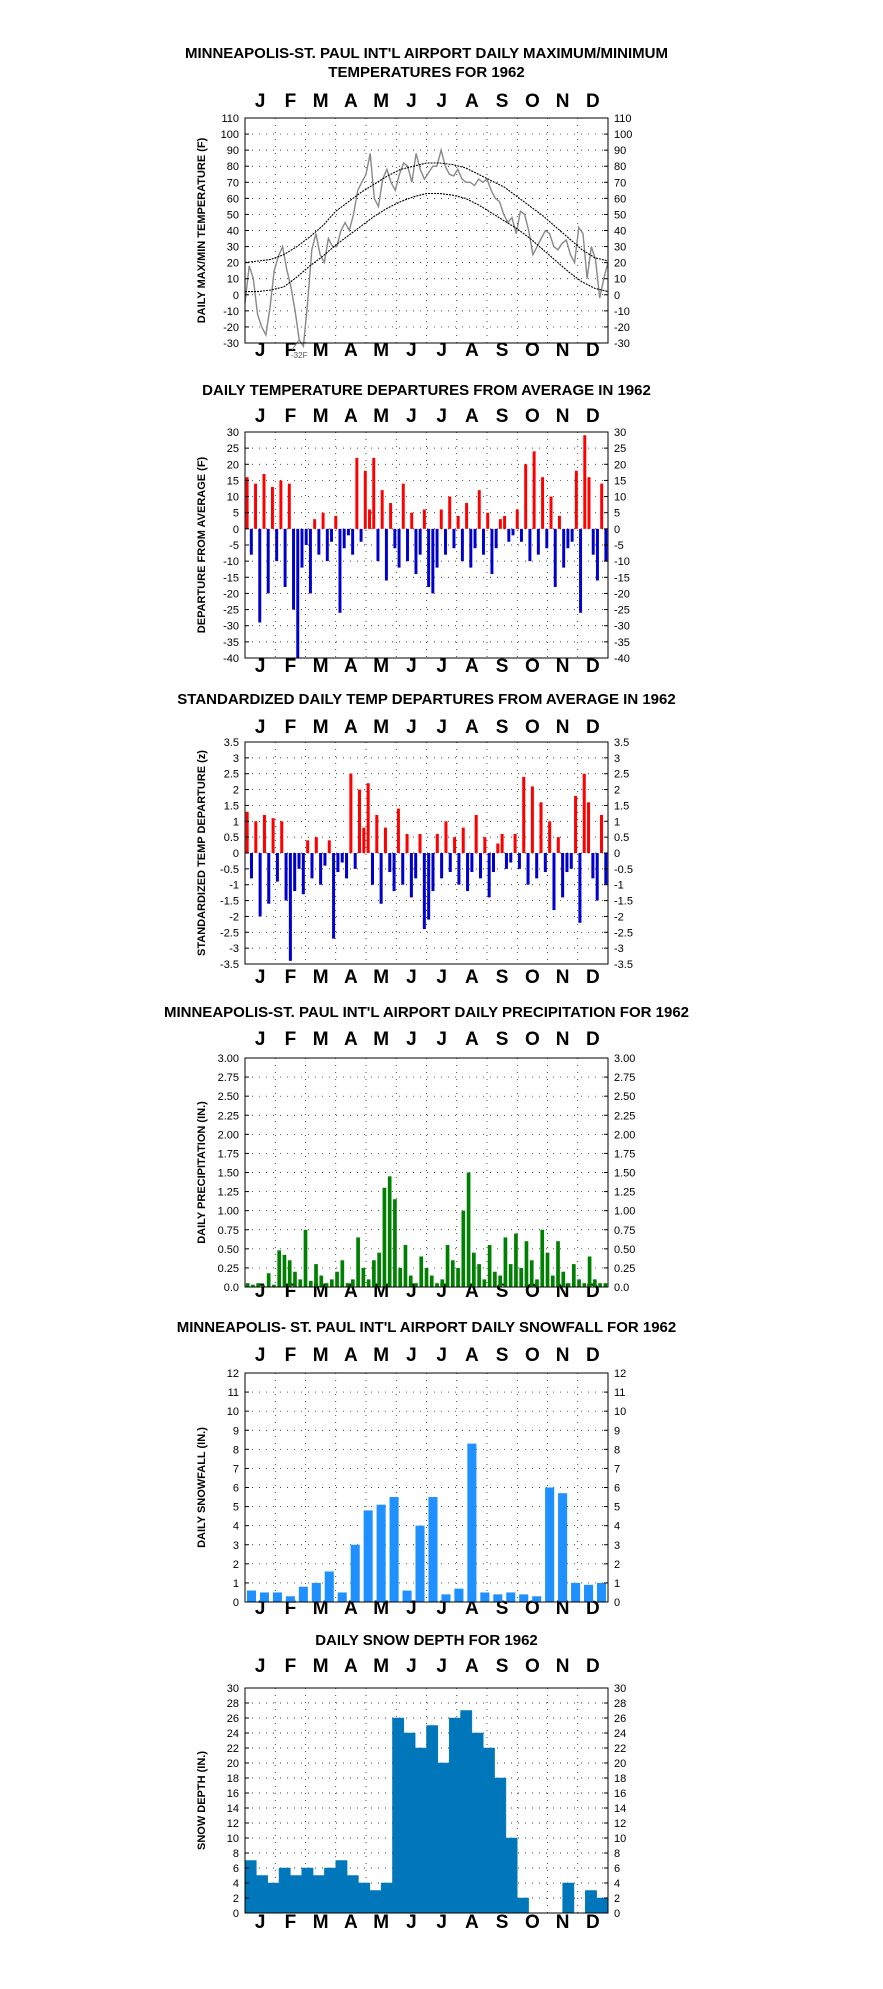 The image size is (883, 1989). What do you see at coordinates (228, 1078) in the screenshot?
I see `y-tick-label-left: 2.75` at bounding box center [228, 1078].